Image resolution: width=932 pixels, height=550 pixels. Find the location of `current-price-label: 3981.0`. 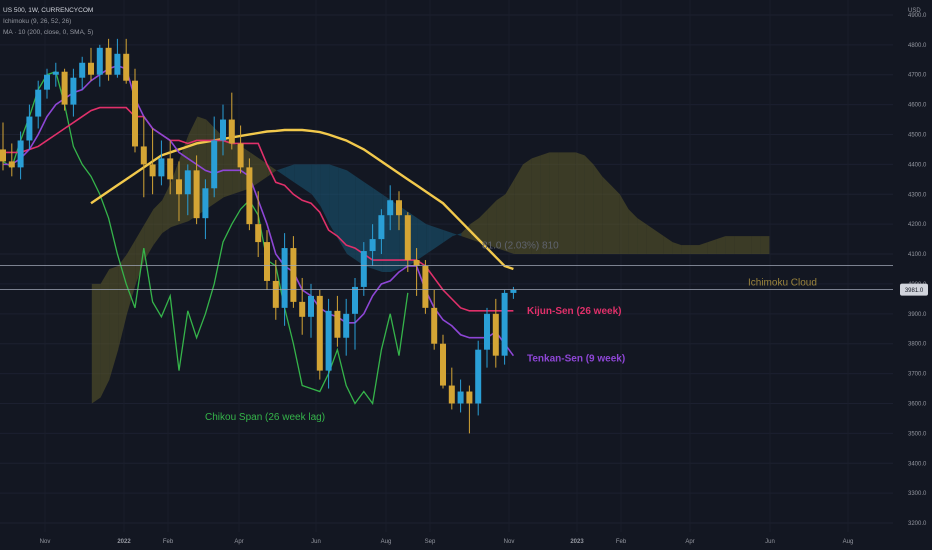

current-price-label: 3981.0 is located at coordinates (914, 291).